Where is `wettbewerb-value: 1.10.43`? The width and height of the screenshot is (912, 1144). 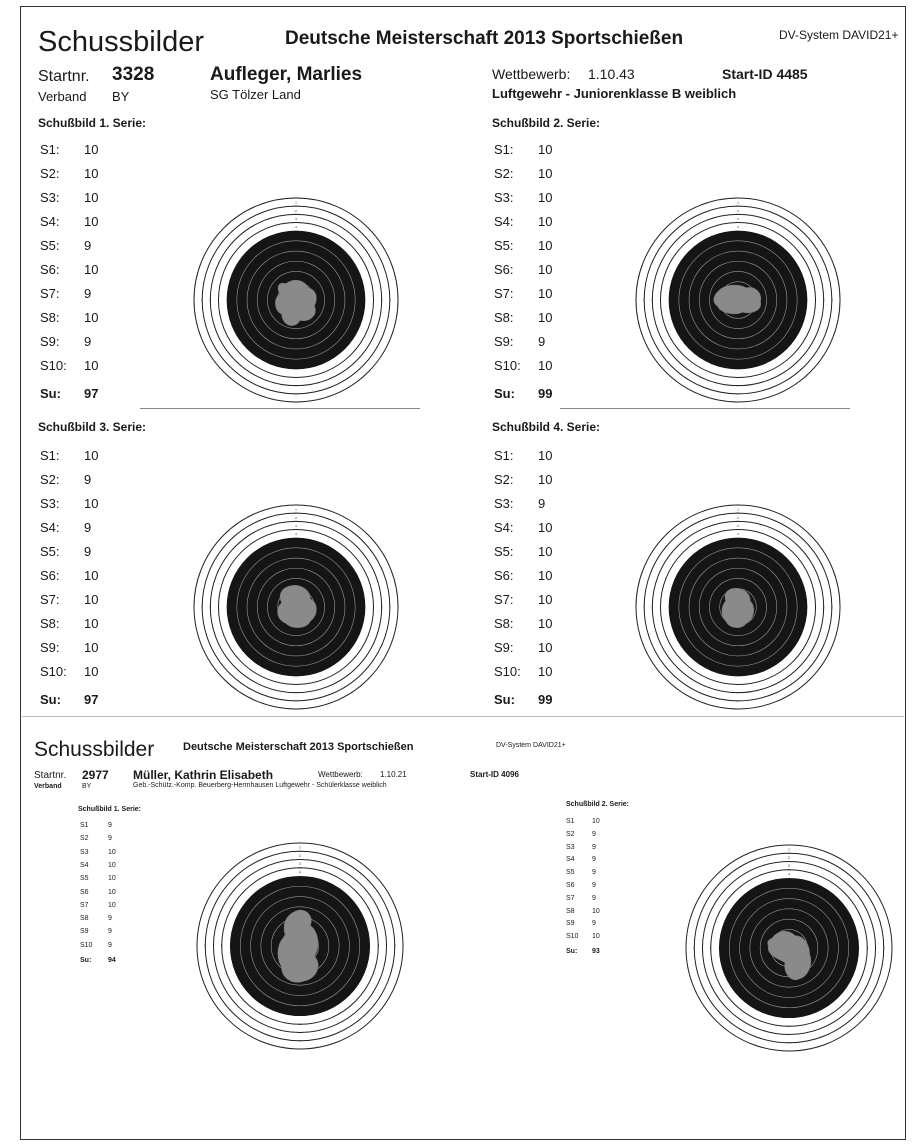 wettbewerb-value: 1.10.43 is located at coordinates (611, 74).